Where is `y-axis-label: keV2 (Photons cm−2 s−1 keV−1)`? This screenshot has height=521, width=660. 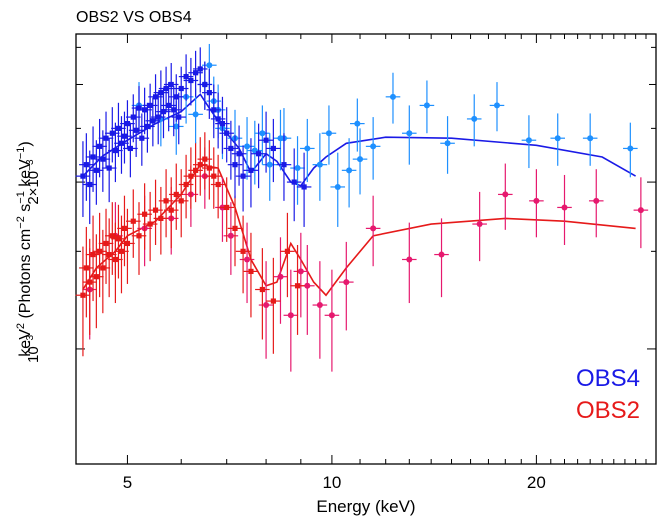
y-axis-label: keV2 (Photons cm−2 s−1 keV−1) is located at coordinates (24, 248).